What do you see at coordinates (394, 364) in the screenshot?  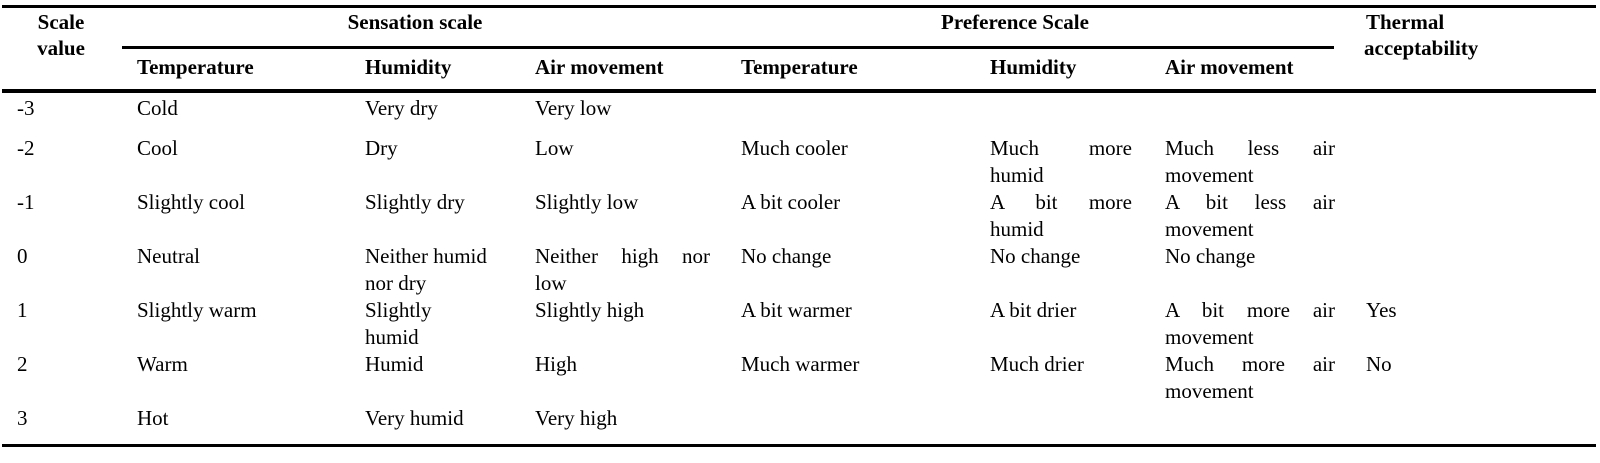 I see `cell-sensation-humidity-line1: Humid` at bounding box center [394, 364].